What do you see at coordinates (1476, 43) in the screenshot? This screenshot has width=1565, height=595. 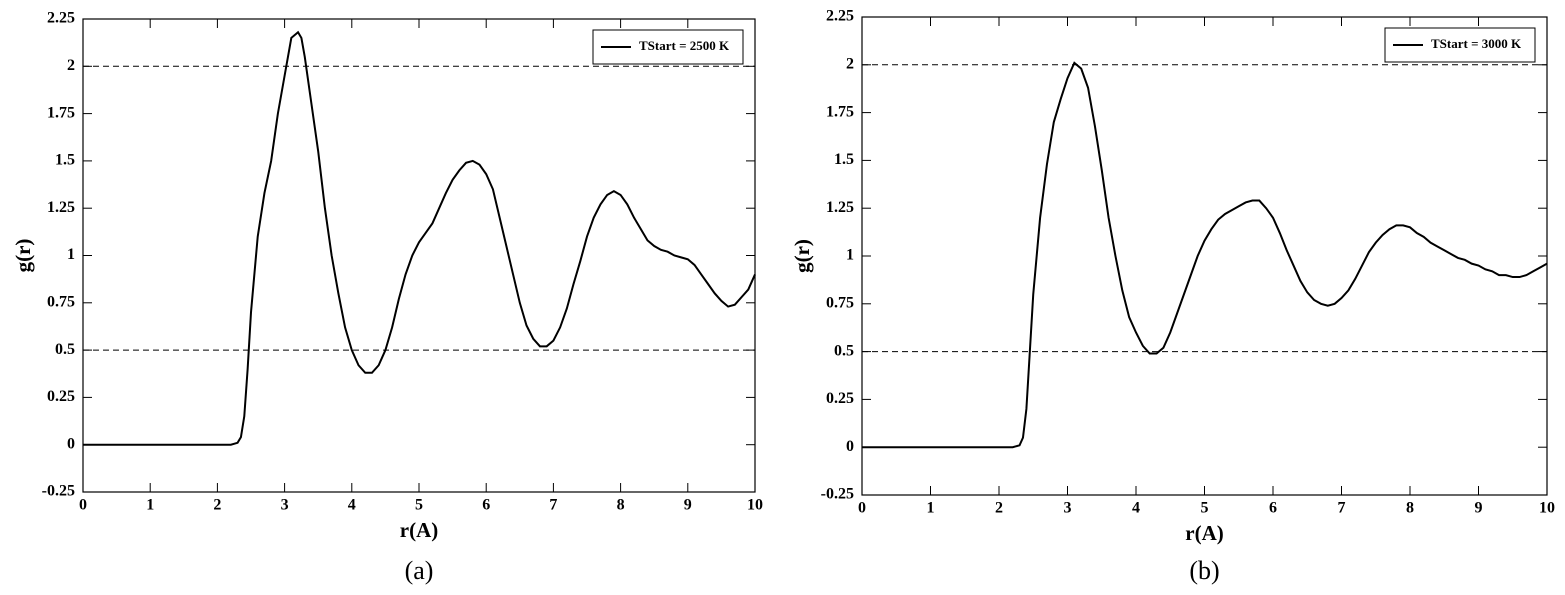 I see `legend-entry: TStart = 3000 K` at bounding box center [1476, 43].